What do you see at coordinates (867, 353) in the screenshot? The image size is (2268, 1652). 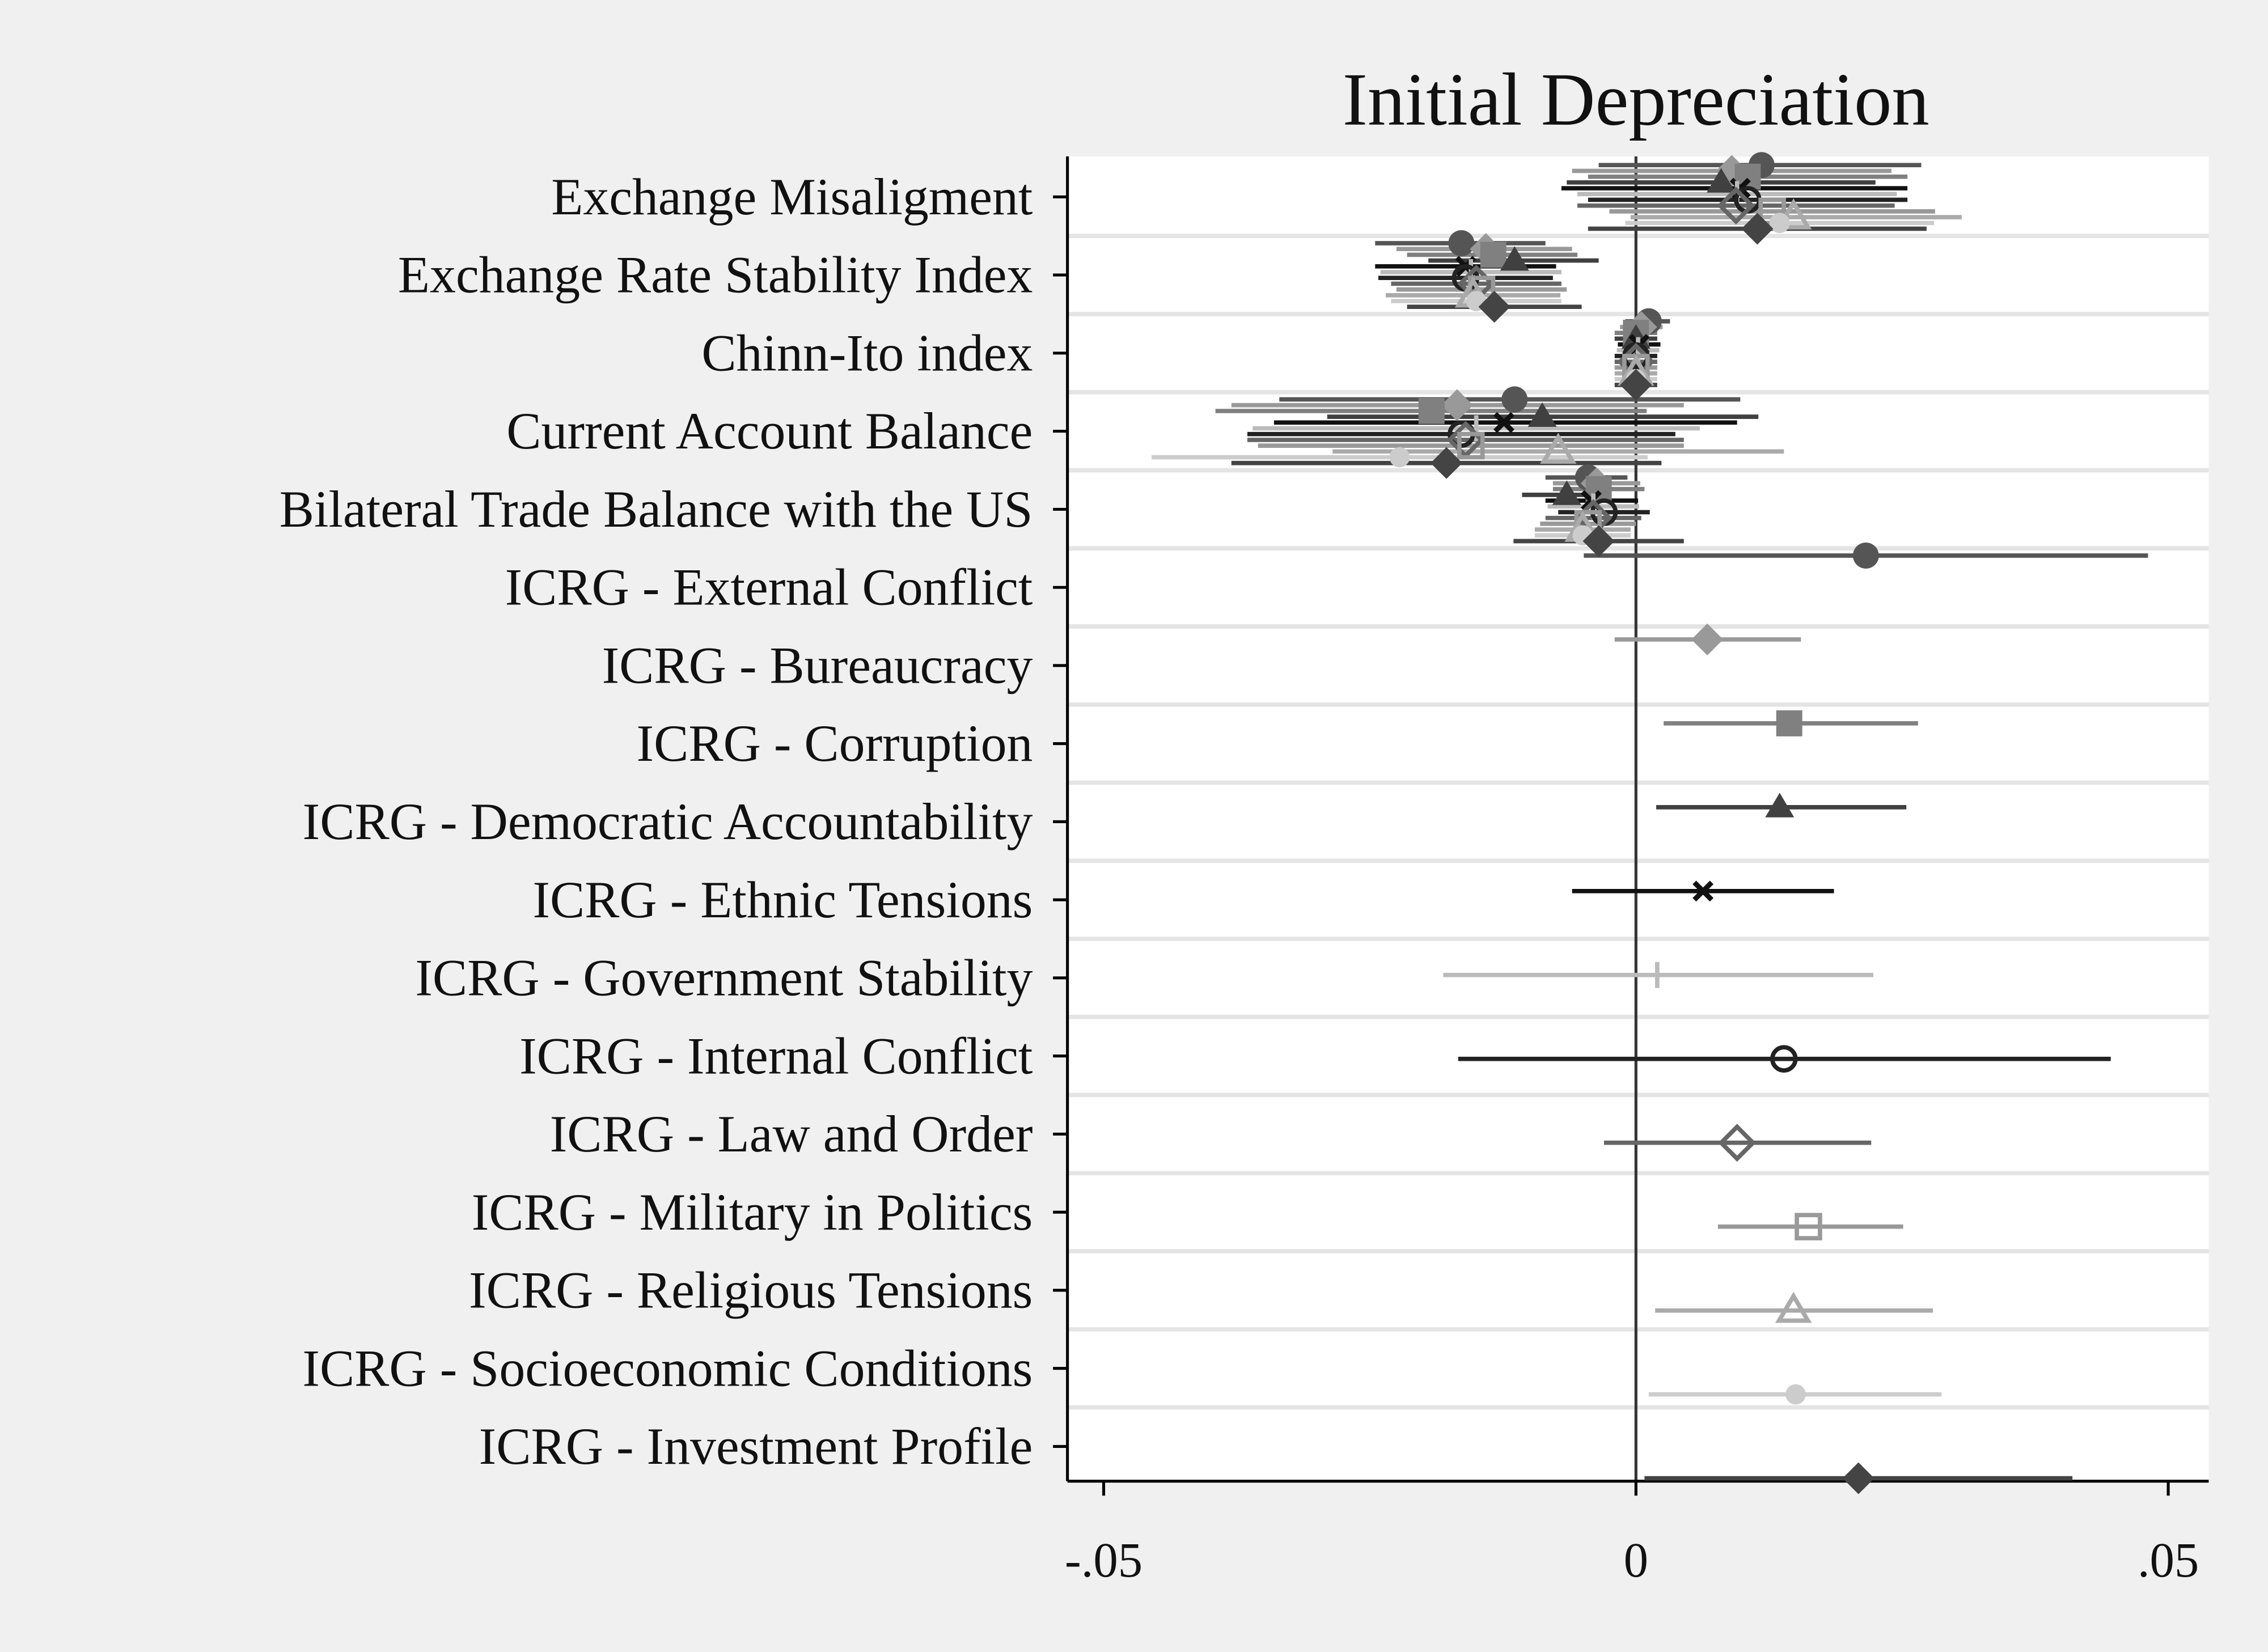 I see `y-tick-label: Chinn-Ito index` at bounding box center [867, 353].